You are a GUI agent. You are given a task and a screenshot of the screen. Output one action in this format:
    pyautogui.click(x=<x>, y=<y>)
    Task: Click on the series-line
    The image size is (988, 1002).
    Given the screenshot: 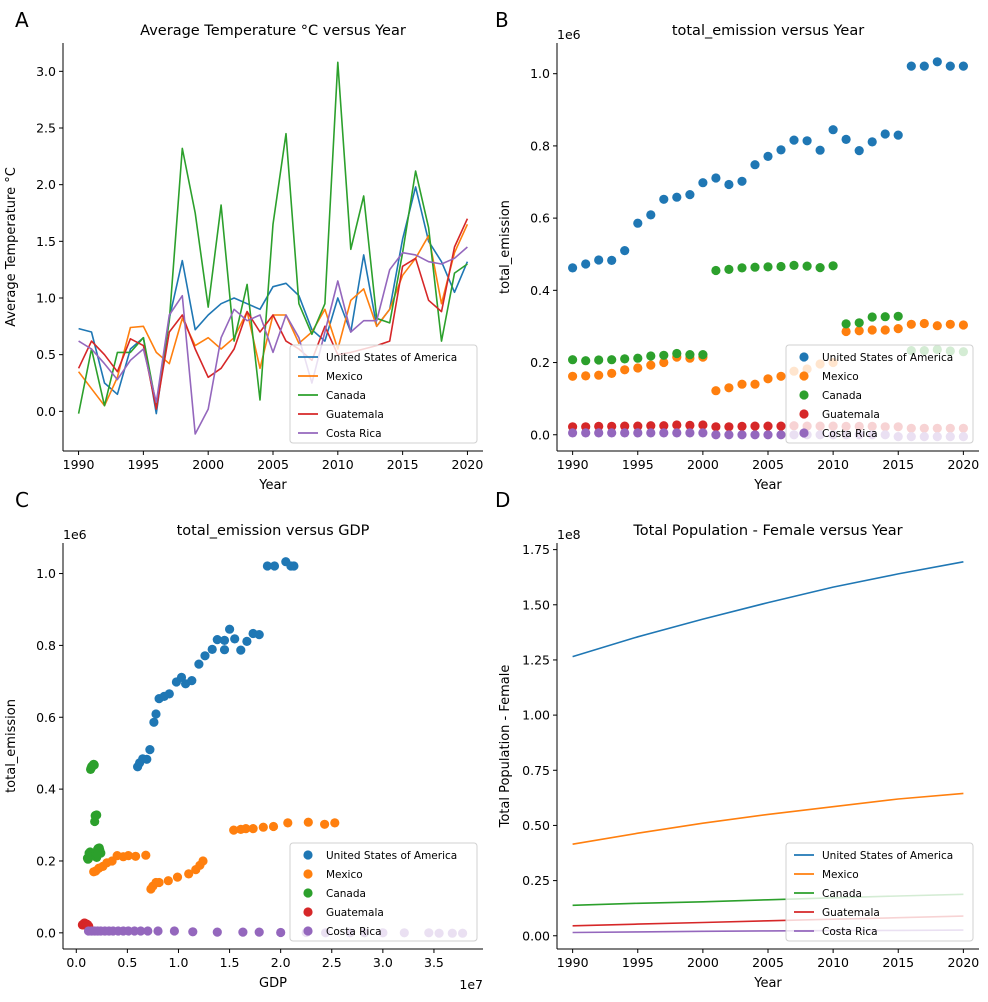 What is the action you would take?
    pyautogui.click(x=768, y=609)
    